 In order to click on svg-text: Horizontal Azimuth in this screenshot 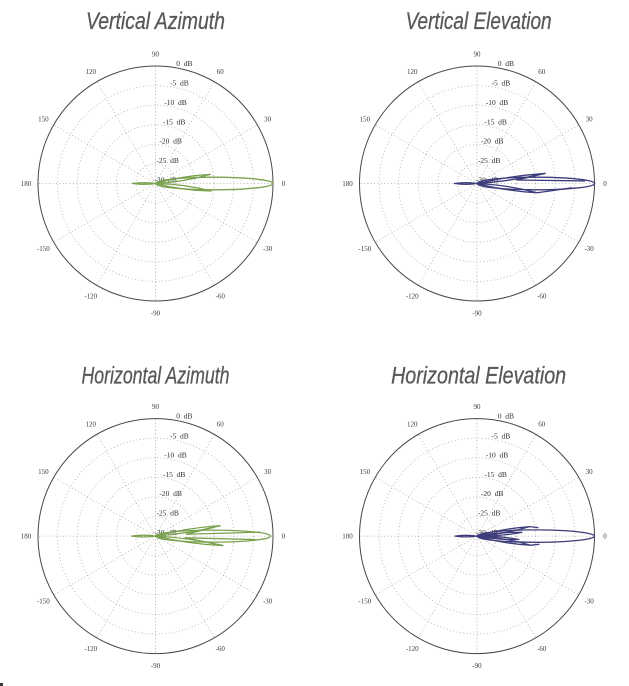, I will do `click(156, 375)`.